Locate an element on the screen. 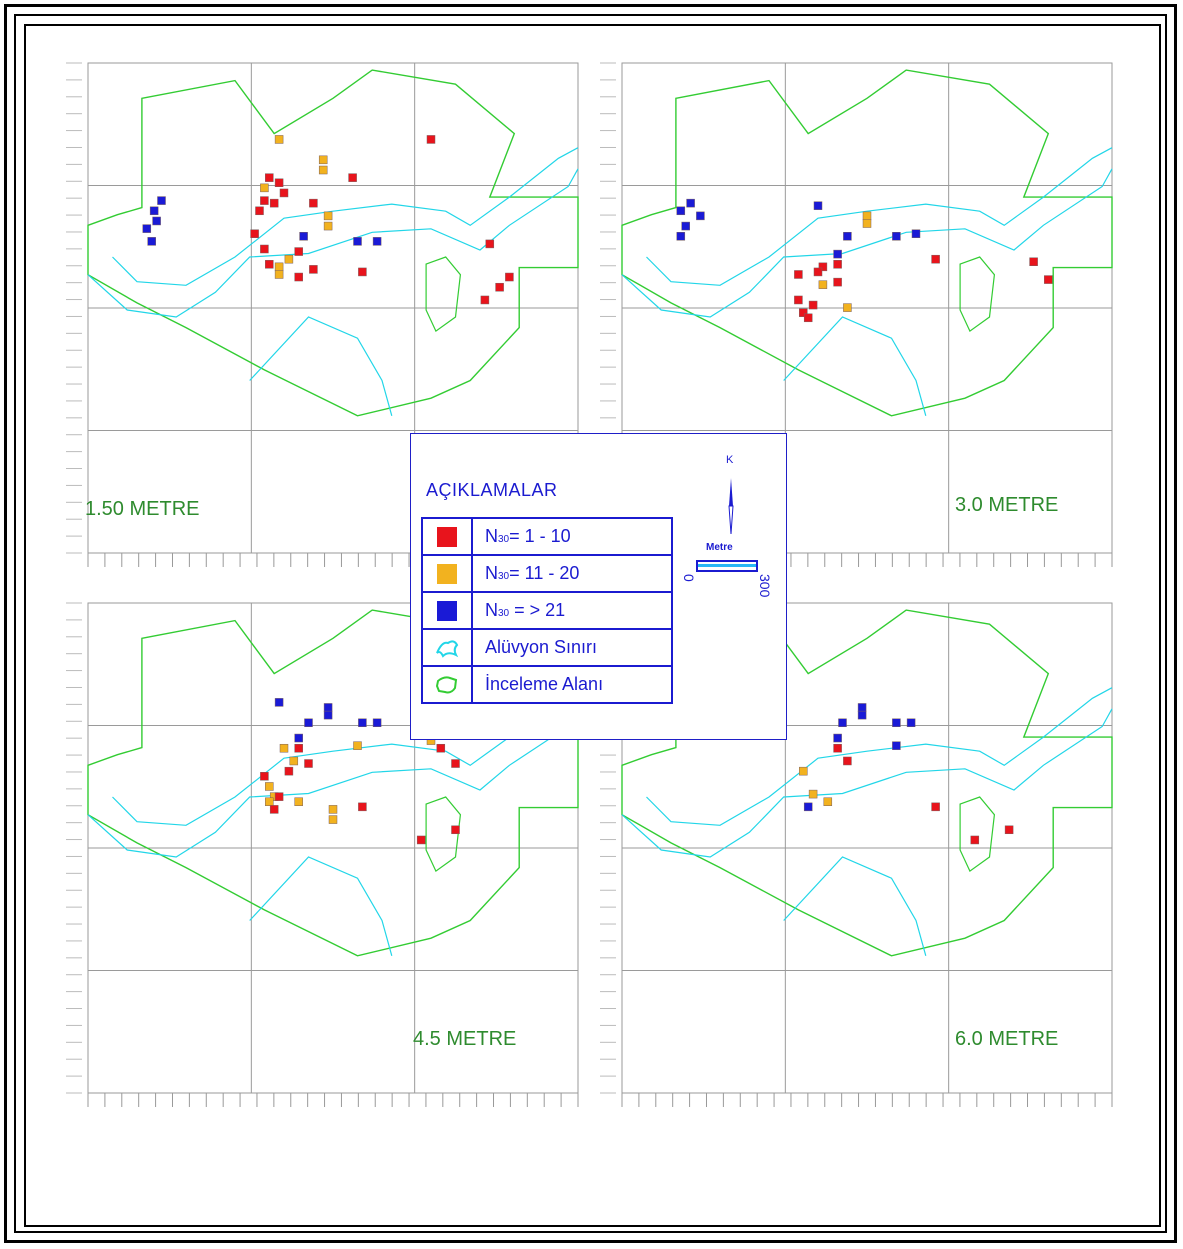 The image size is (1183, 1249). study-area-boundary is located at coordinates (333, 243).